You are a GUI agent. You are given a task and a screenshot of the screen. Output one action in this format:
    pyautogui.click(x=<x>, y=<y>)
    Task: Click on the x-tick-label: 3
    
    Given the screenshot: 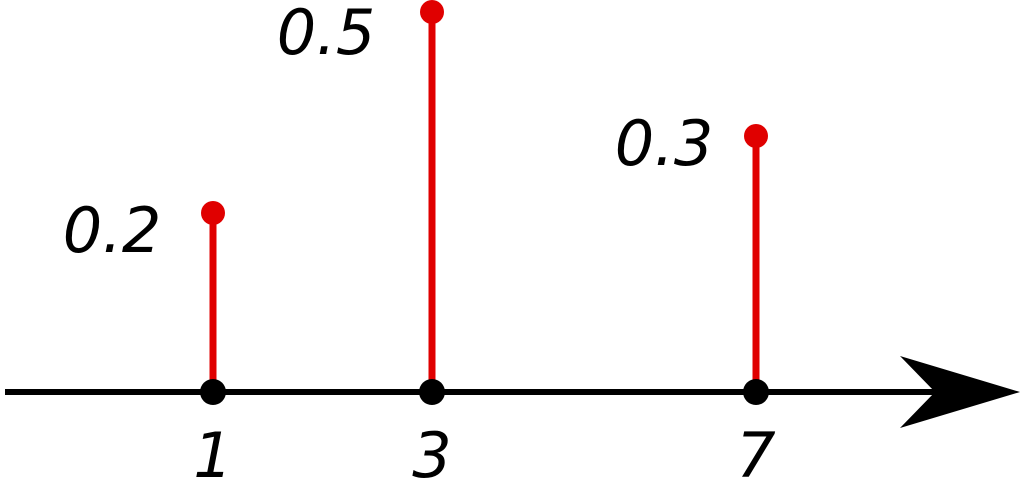 What is the action you would take?
    pyautogui.click(x=431, y=450)
    